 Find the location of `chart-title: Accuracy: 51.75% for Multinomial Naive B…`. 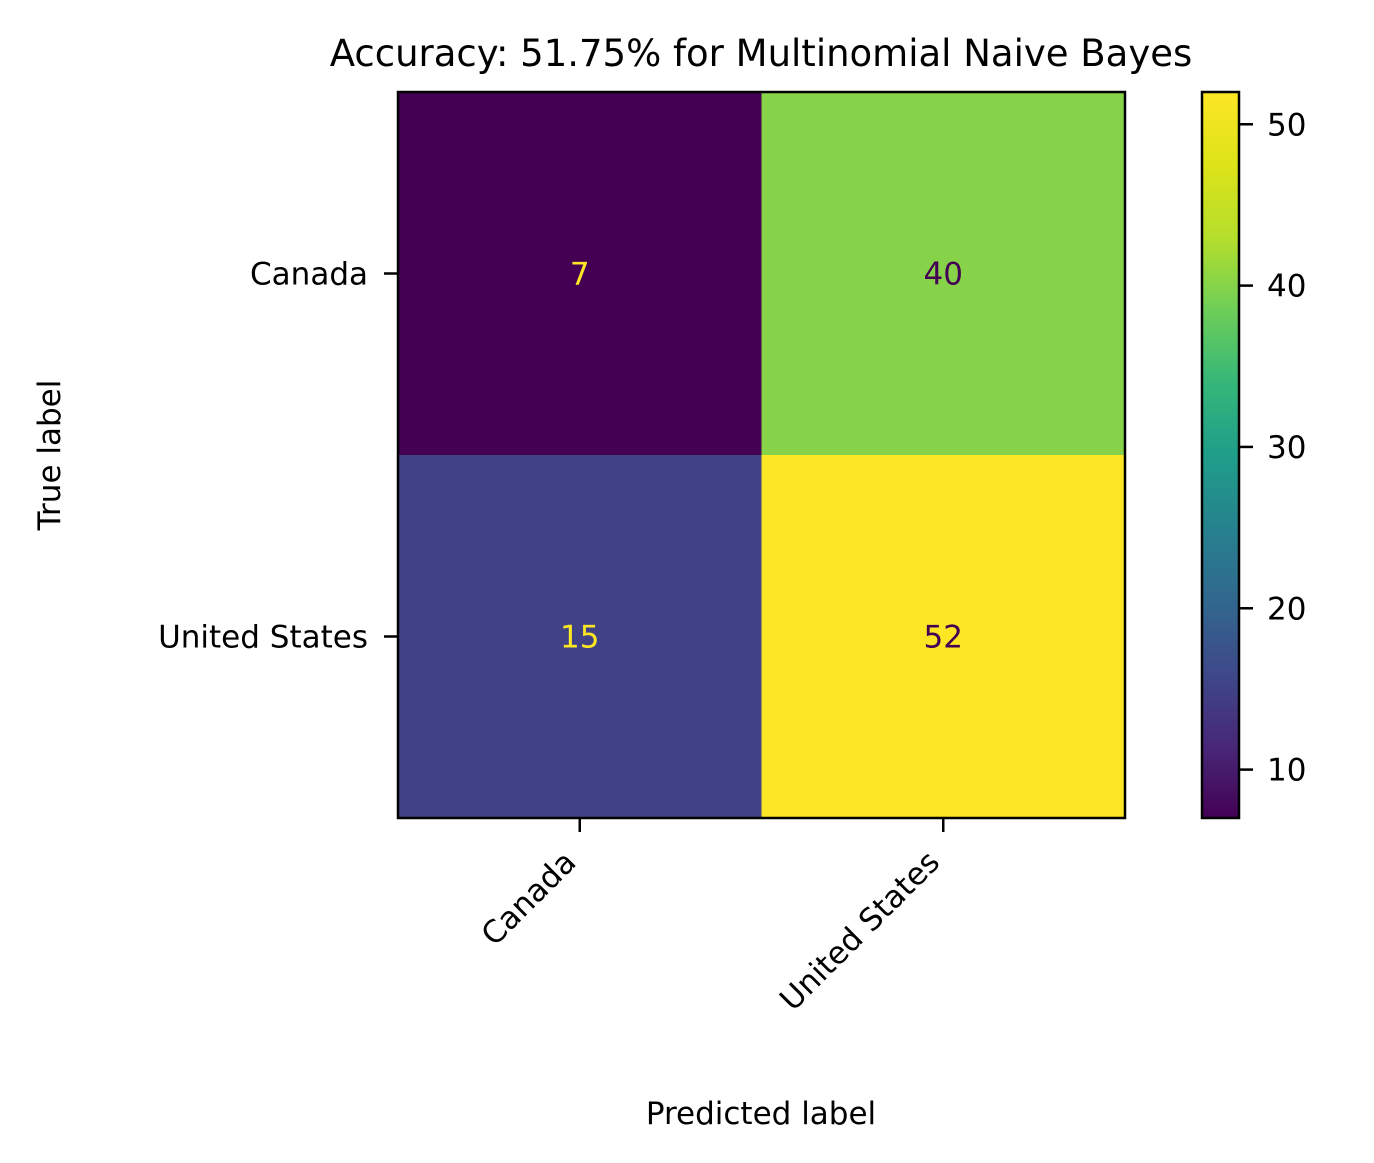

chart-title: Accuracy: 51.75% for Multinomial Naive B… is located at coordinates (761, 53).